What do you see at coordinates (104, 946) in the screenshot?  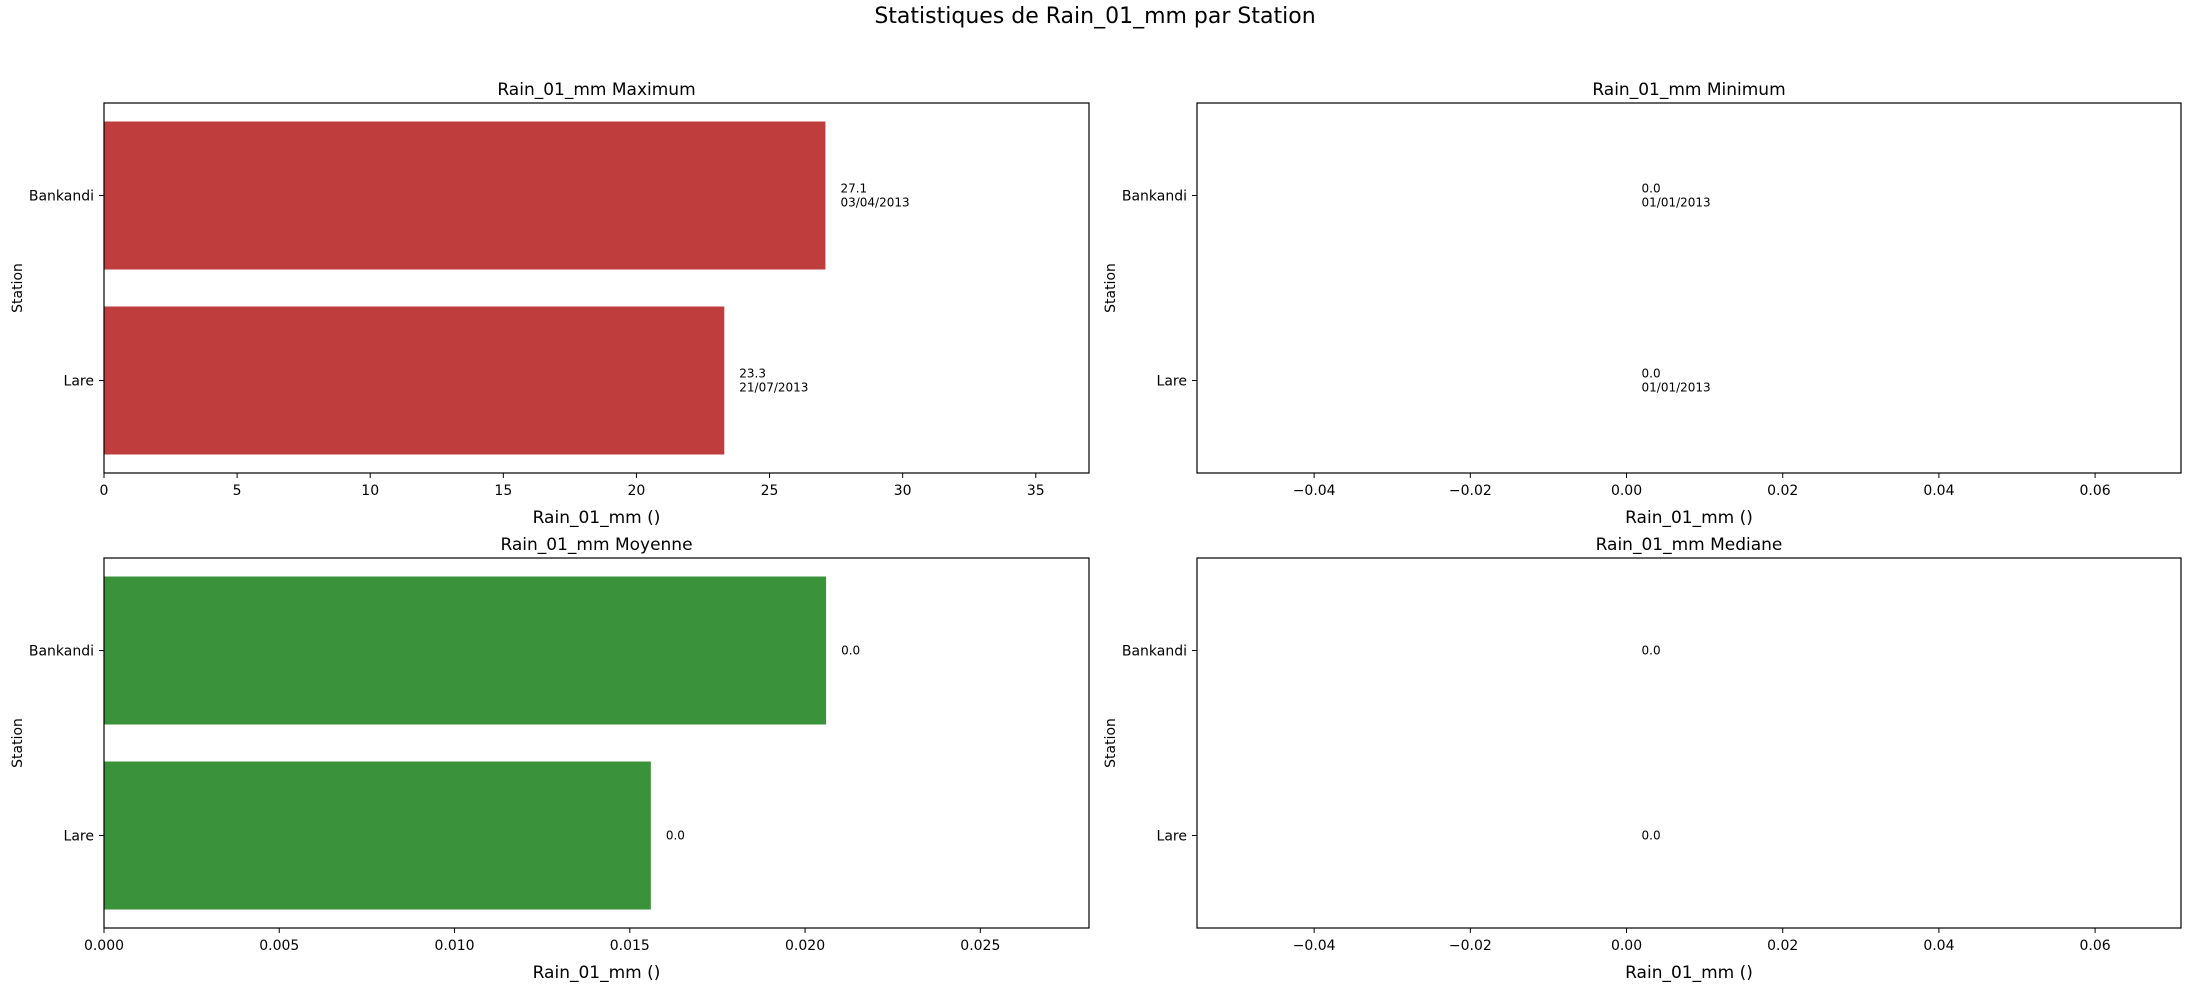 I see `x-tick-label: 0.000` at bounding box center [104, 946].